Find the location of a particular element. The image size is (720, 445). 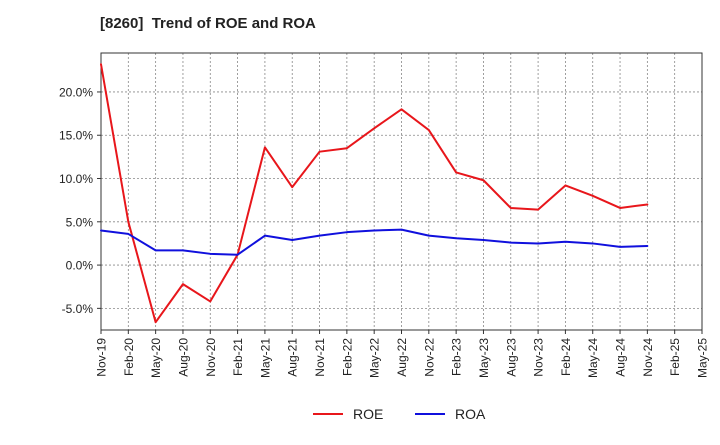

x-tick-label: Aug-20 is located at coordinates (183, 357).